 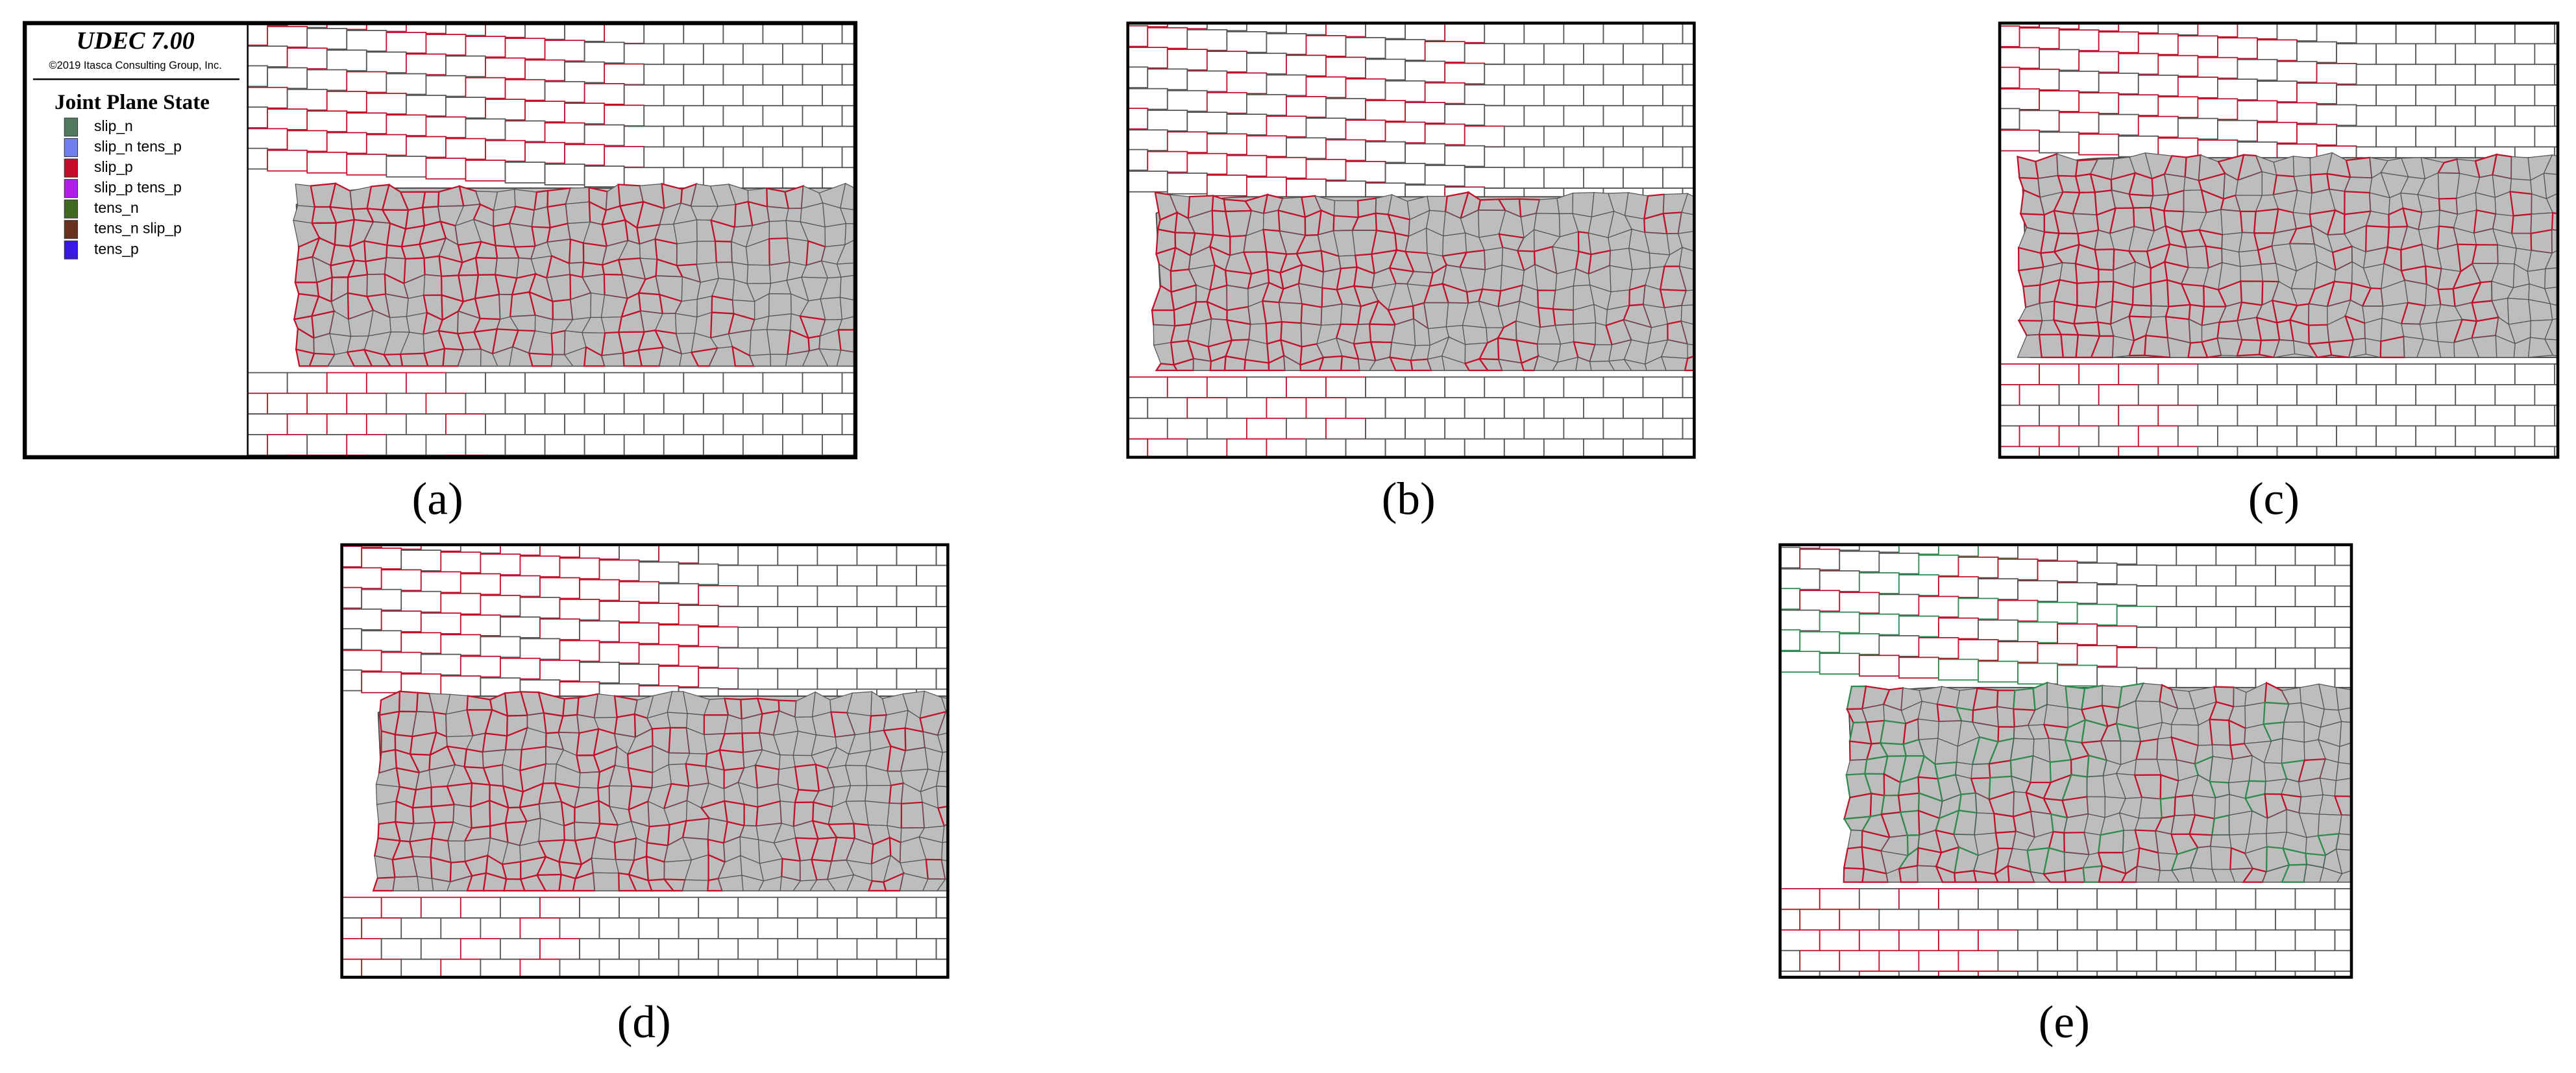 I want to click on panel-label: (e), so click(x=2064, y=1023).